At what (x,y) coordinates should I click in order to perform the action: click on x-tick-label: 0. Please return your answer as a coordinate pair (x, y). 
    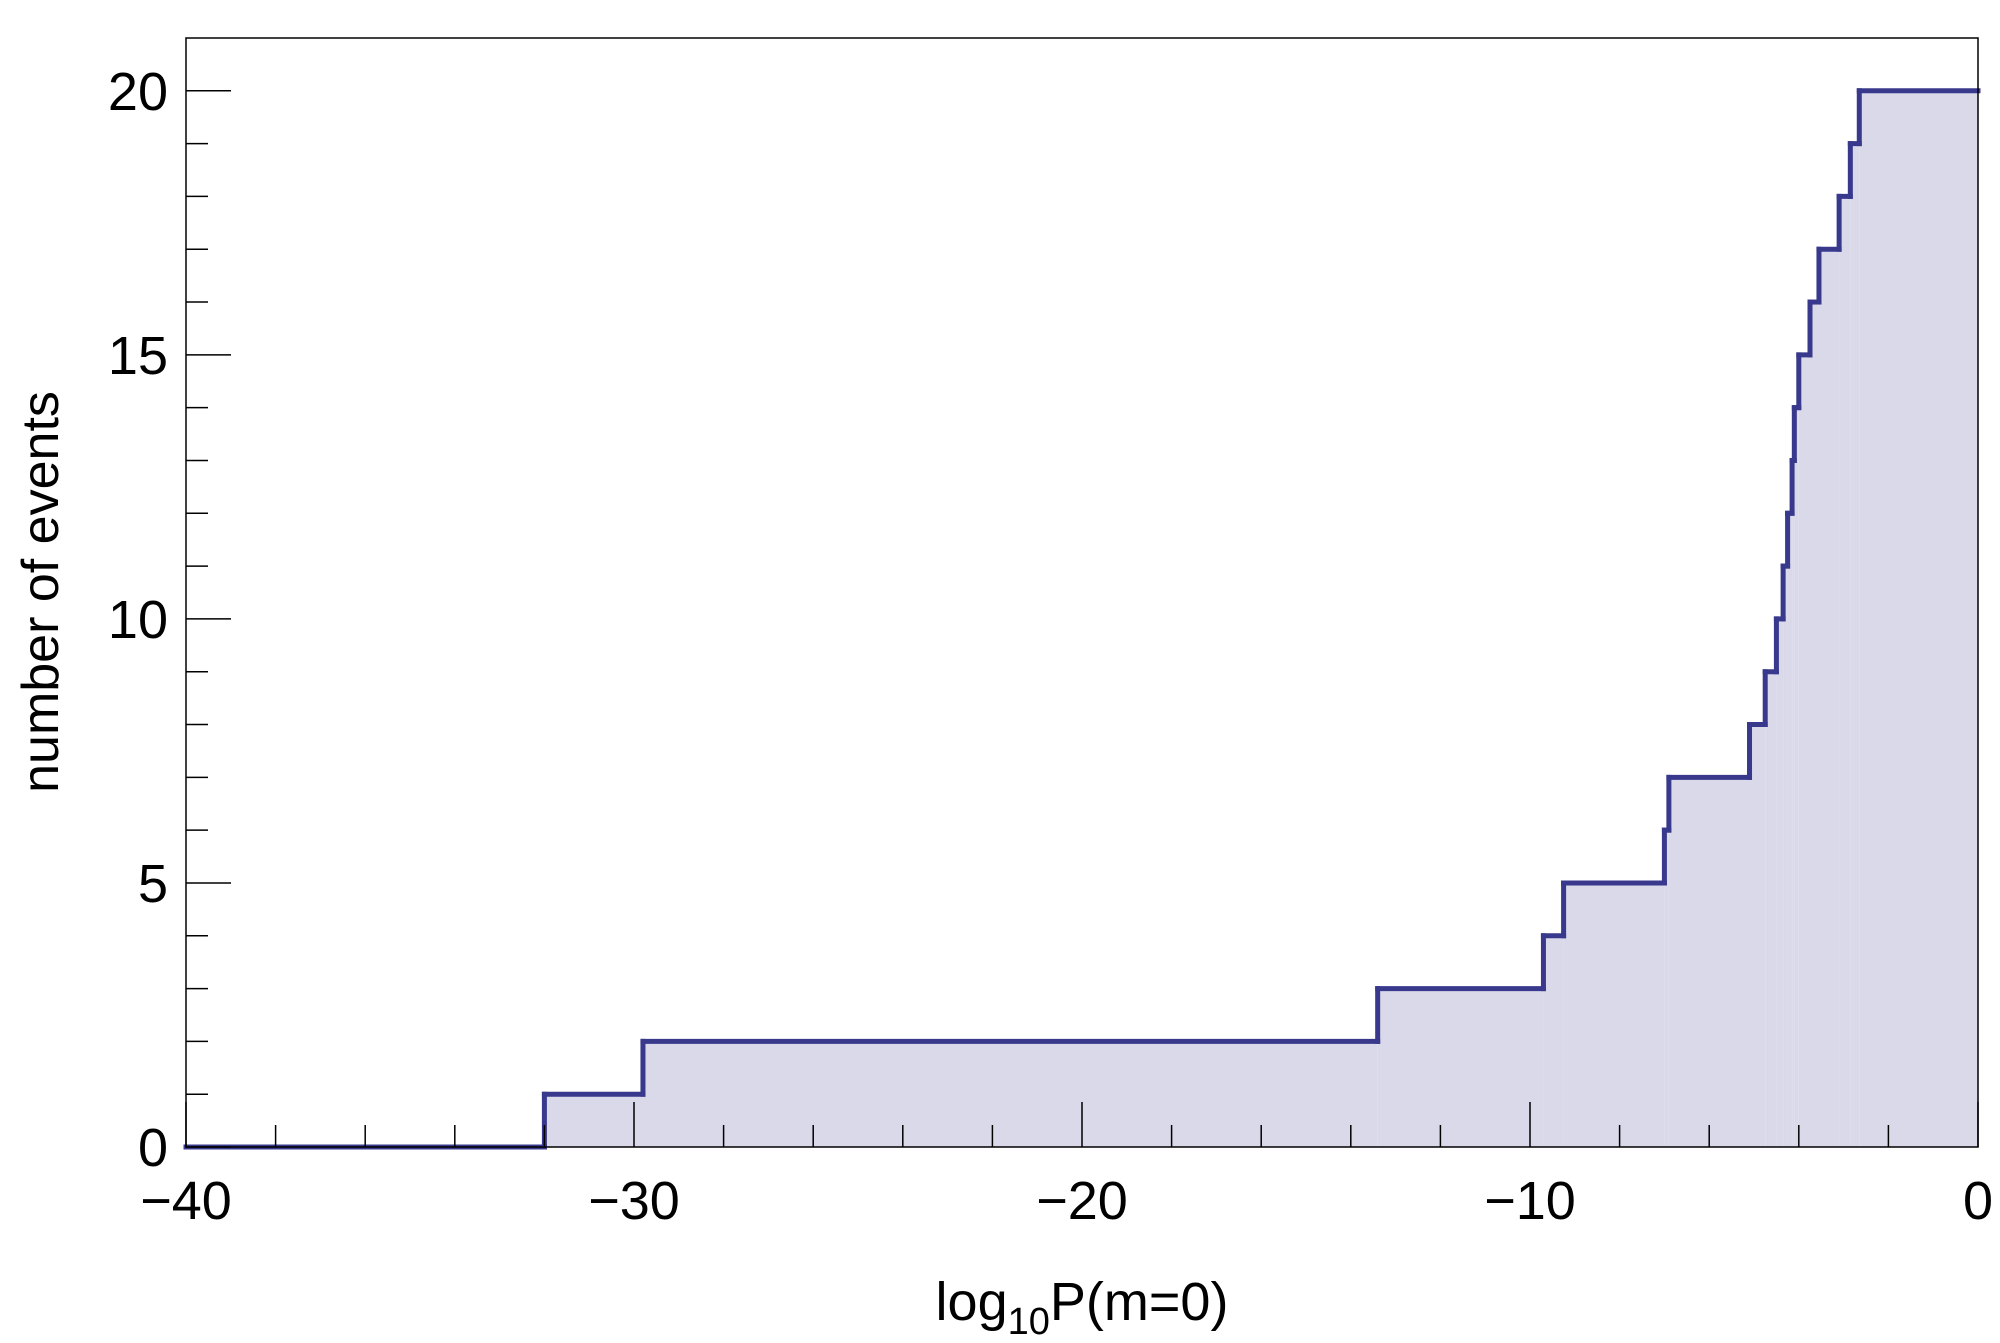
    Looking at the image, I should click on (1978, 1201).